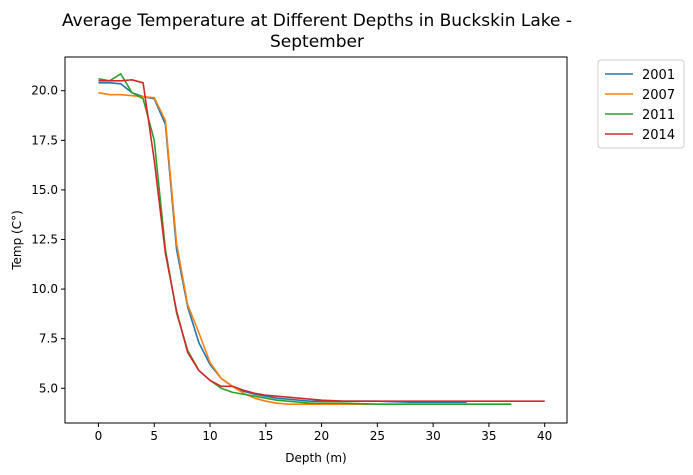 The width and height of the screenshot is (693, 475). I want to click on chart-title-line-2: September, so click(317, 42).